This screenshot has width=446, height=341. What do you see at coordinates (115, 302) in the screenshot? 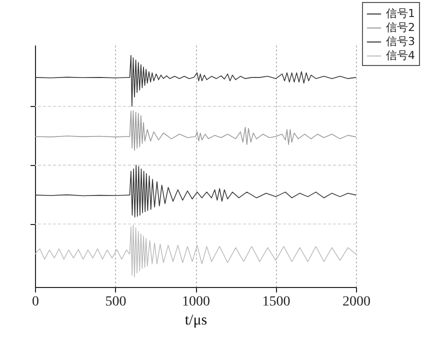
I see `x-tick-label: 500` at bounding box center [115, 302].